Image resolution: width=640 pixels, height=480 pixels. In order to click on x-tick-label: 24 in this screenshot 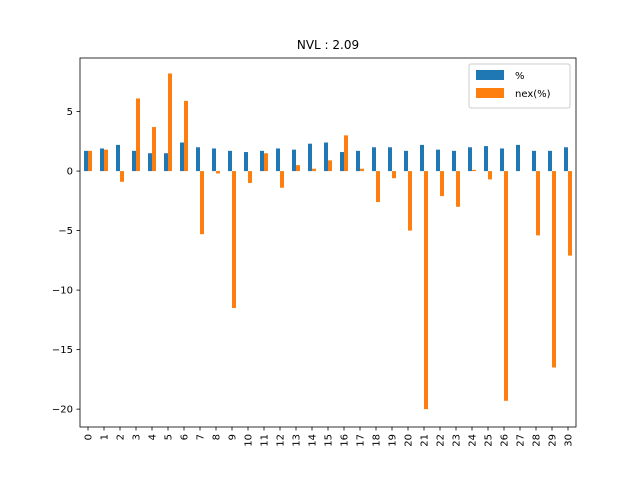, I will do `click(473, 440)`.